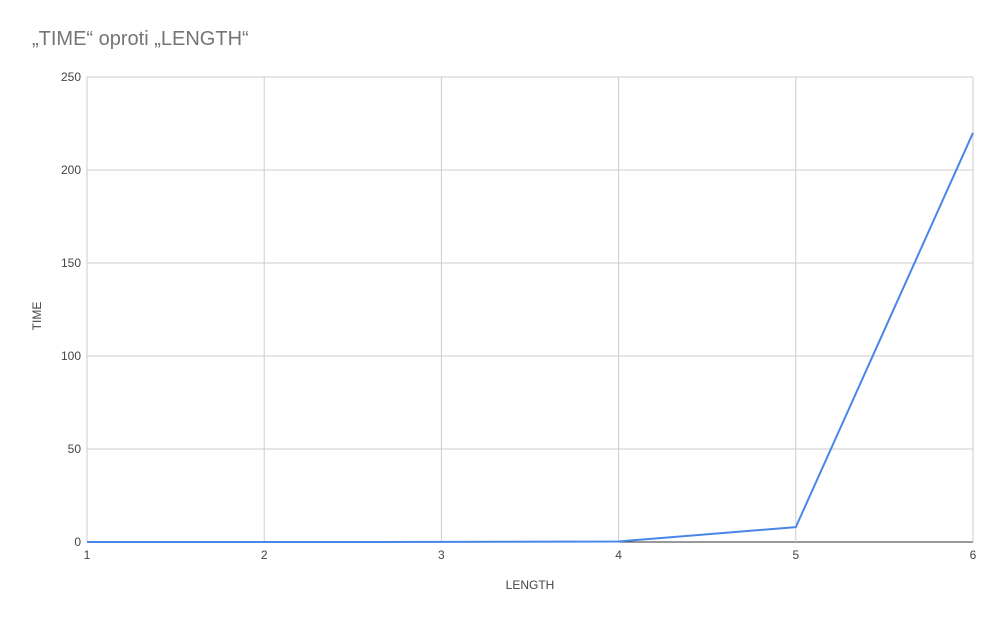 Image resolution: width=1005 pixels, height=622 pixels. Describe the element at coordinates (71, 77) in the screenshot. I see `y-tick-label: 250` at that location.